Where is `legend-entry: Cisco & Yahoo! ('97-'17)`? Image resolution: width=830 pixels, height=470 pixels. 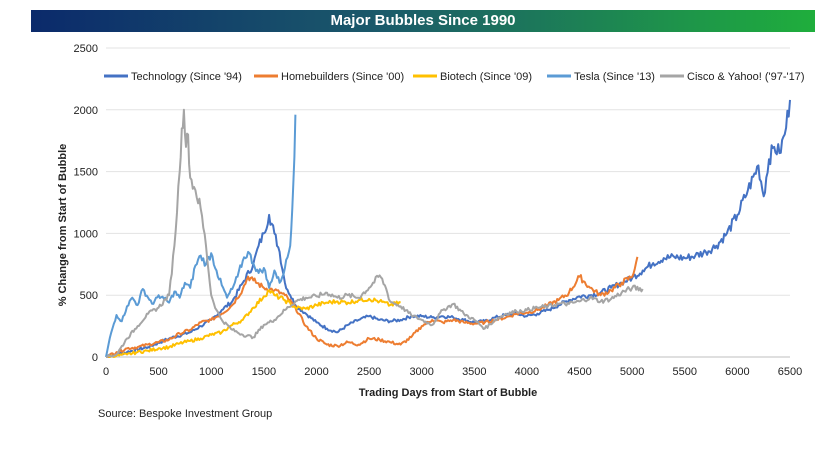 legend-entry: Cisco & Yahoo! ('97-'17) is located at coordinates (746, 77).